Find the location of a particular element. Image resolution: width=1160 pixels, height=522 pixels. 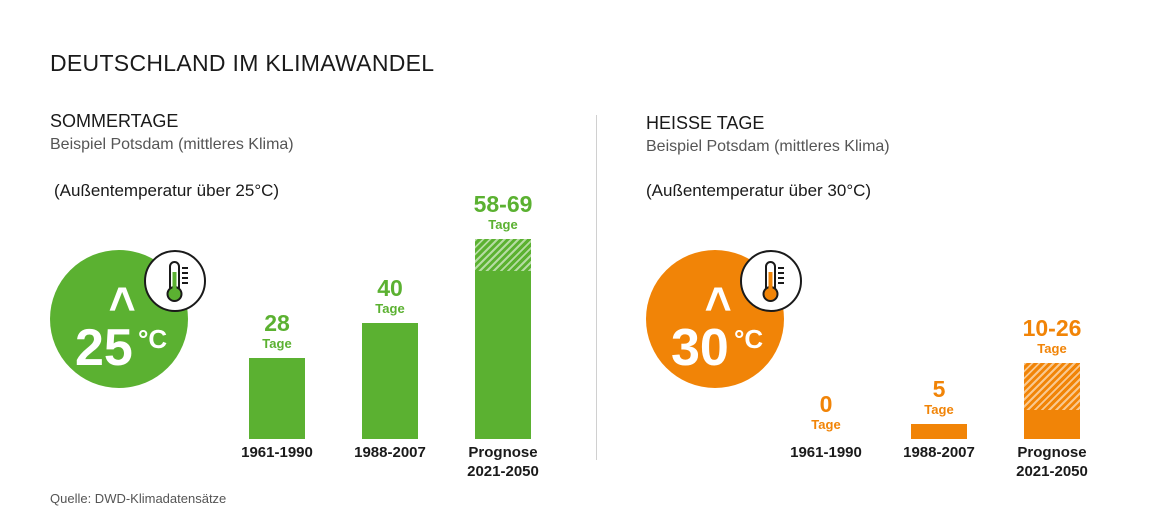

badge-value: 30 is located at coordinates (700, 348).